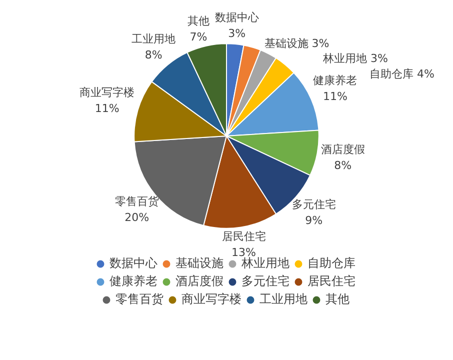  What do you see at coordinates (284, 299) in the screenshot?
I see `legend-label: 工业用地` at bounding box center [284, 299].